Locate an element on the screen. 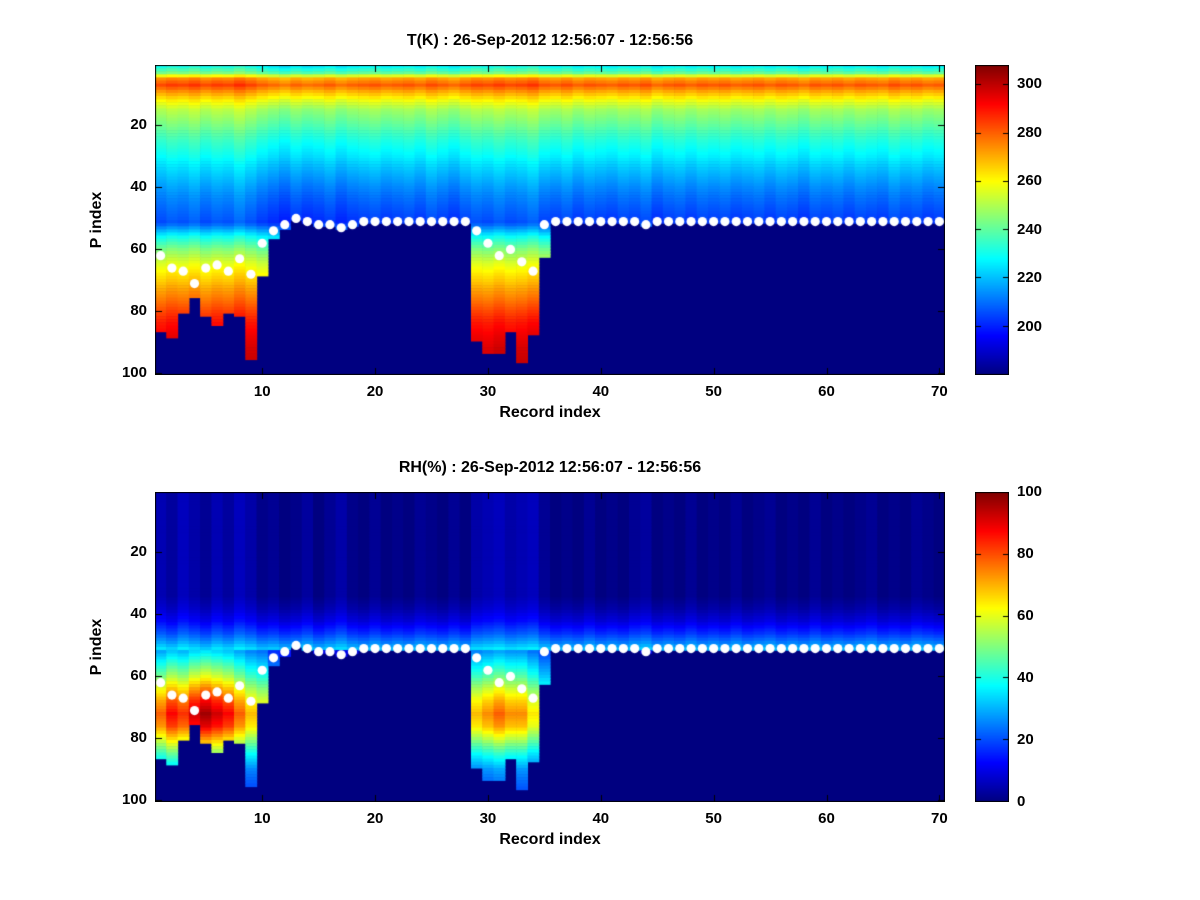 The image size is (1200, 900). colorbar-tick-label: 280 is located at coordinates (1030, 132).